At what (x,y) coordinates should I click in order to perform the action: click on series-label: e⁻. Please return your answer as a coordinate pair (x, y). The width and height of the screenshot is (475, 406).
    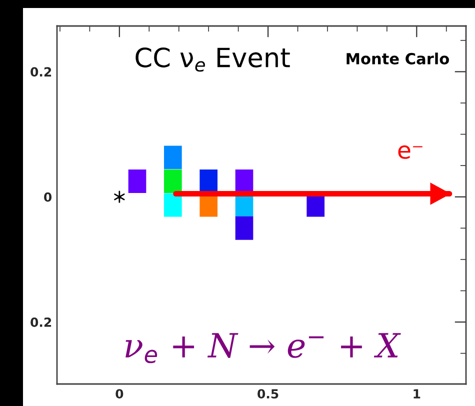
    Looking at the image, I should click on (410, 152).